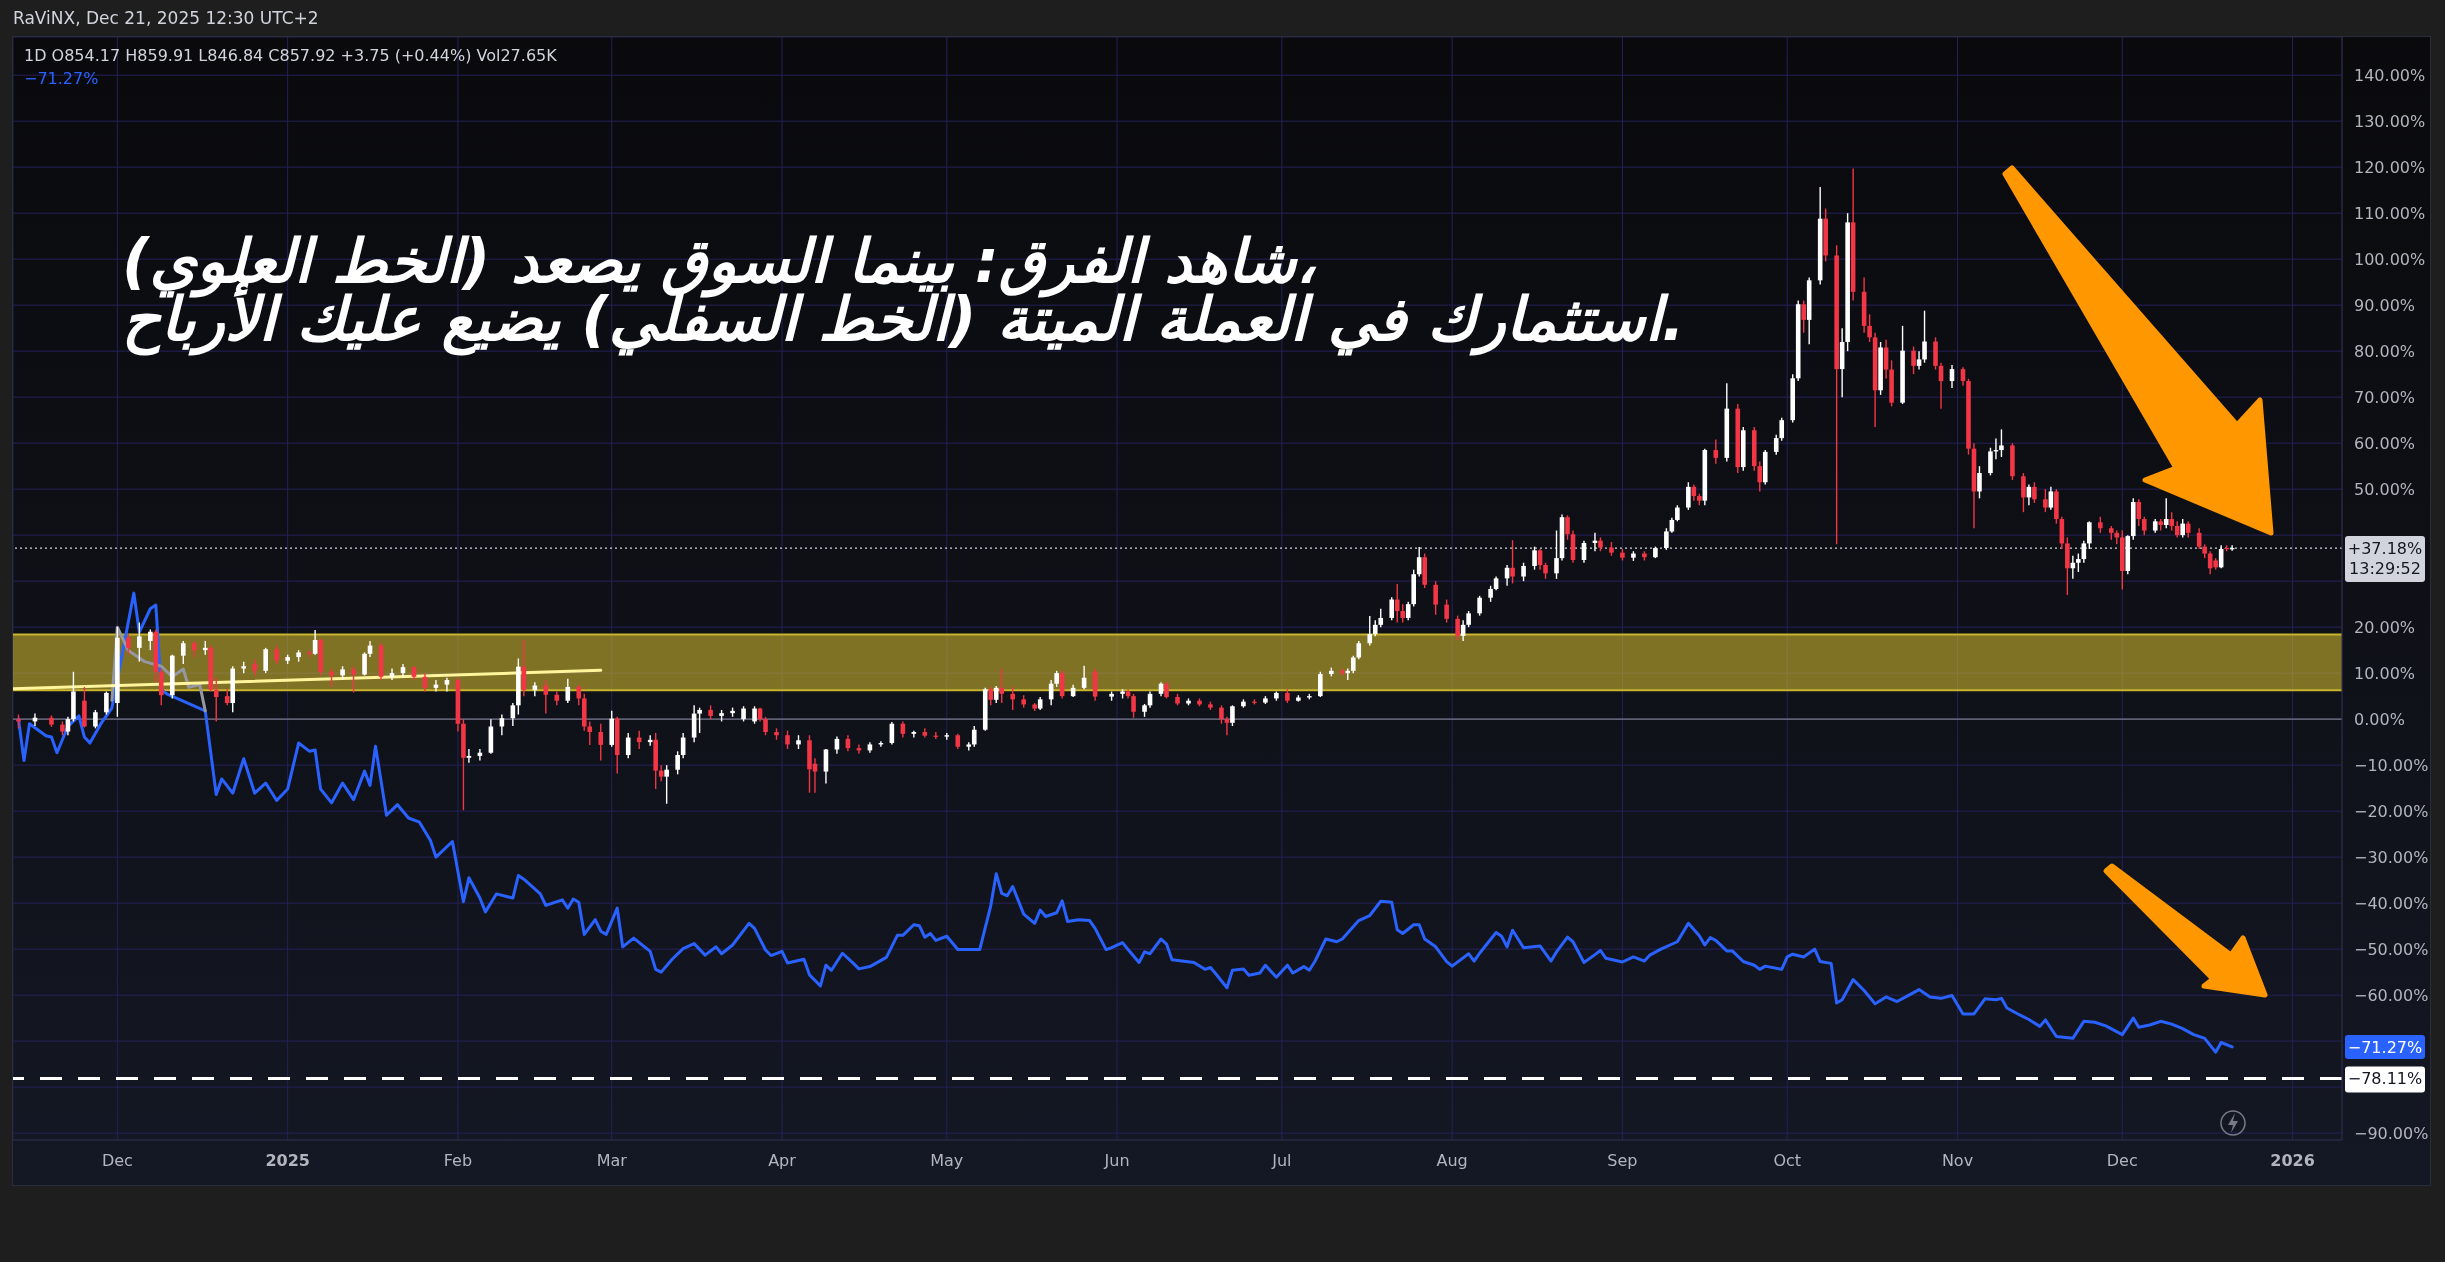 Image resolution: width=2445 pixels, height=1262 pixels. Describe the element at coordinates (2385, 1079) in the screenshot. I see `ref-line-label: −78.11%` at that location.